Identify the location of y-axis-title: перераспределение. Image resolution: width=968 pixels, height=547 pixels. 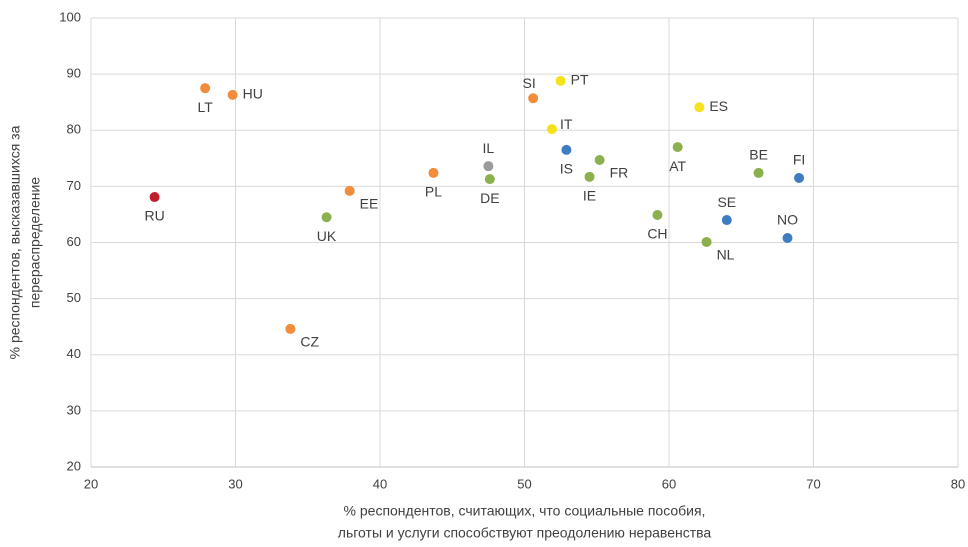
(35, 242).